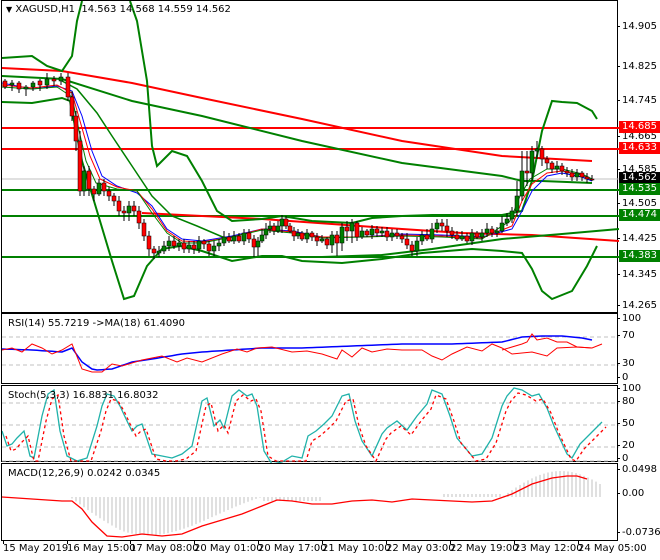  Describe the element at coordinates (638, 348) in the screenshot. I see `rsi-axis: 100 70 30 0` at that location.